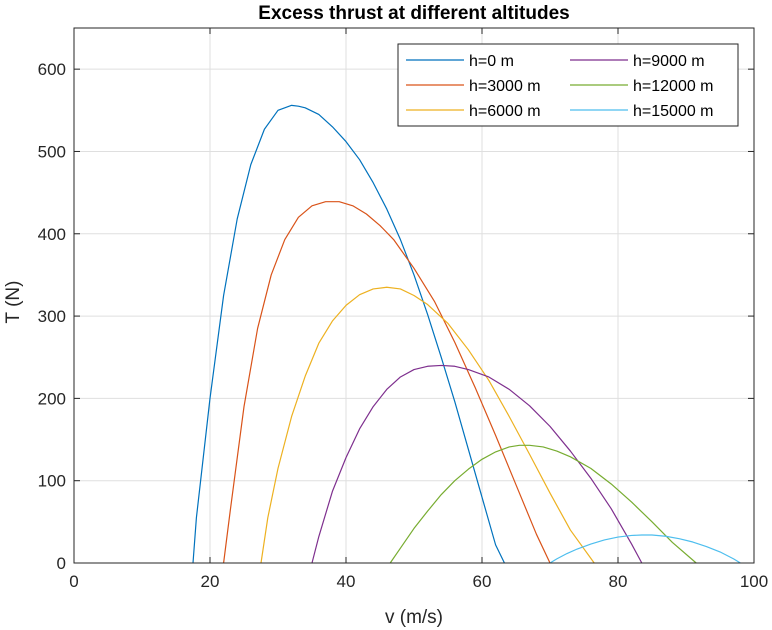 This screenshot has width=772, height=630. I want to click on x-tick-label: 60, so click(482, 581).